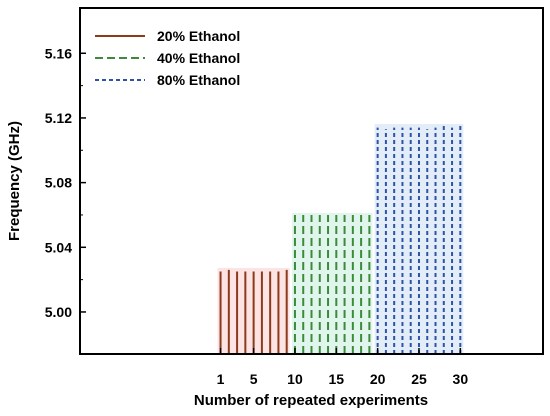 The image size is (550, 416). I want to click on y-tick-label: 5.16, so click(58, 53).